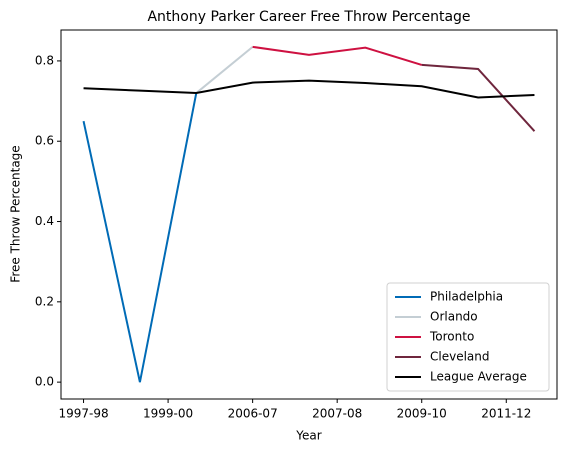 Image resolution: width=570 pixels, height=457 pixels. What do you see at coordinates (44, 382) in the screenshot?
I see `y-tick-label: 0.0` at bounding box center [44, 382].